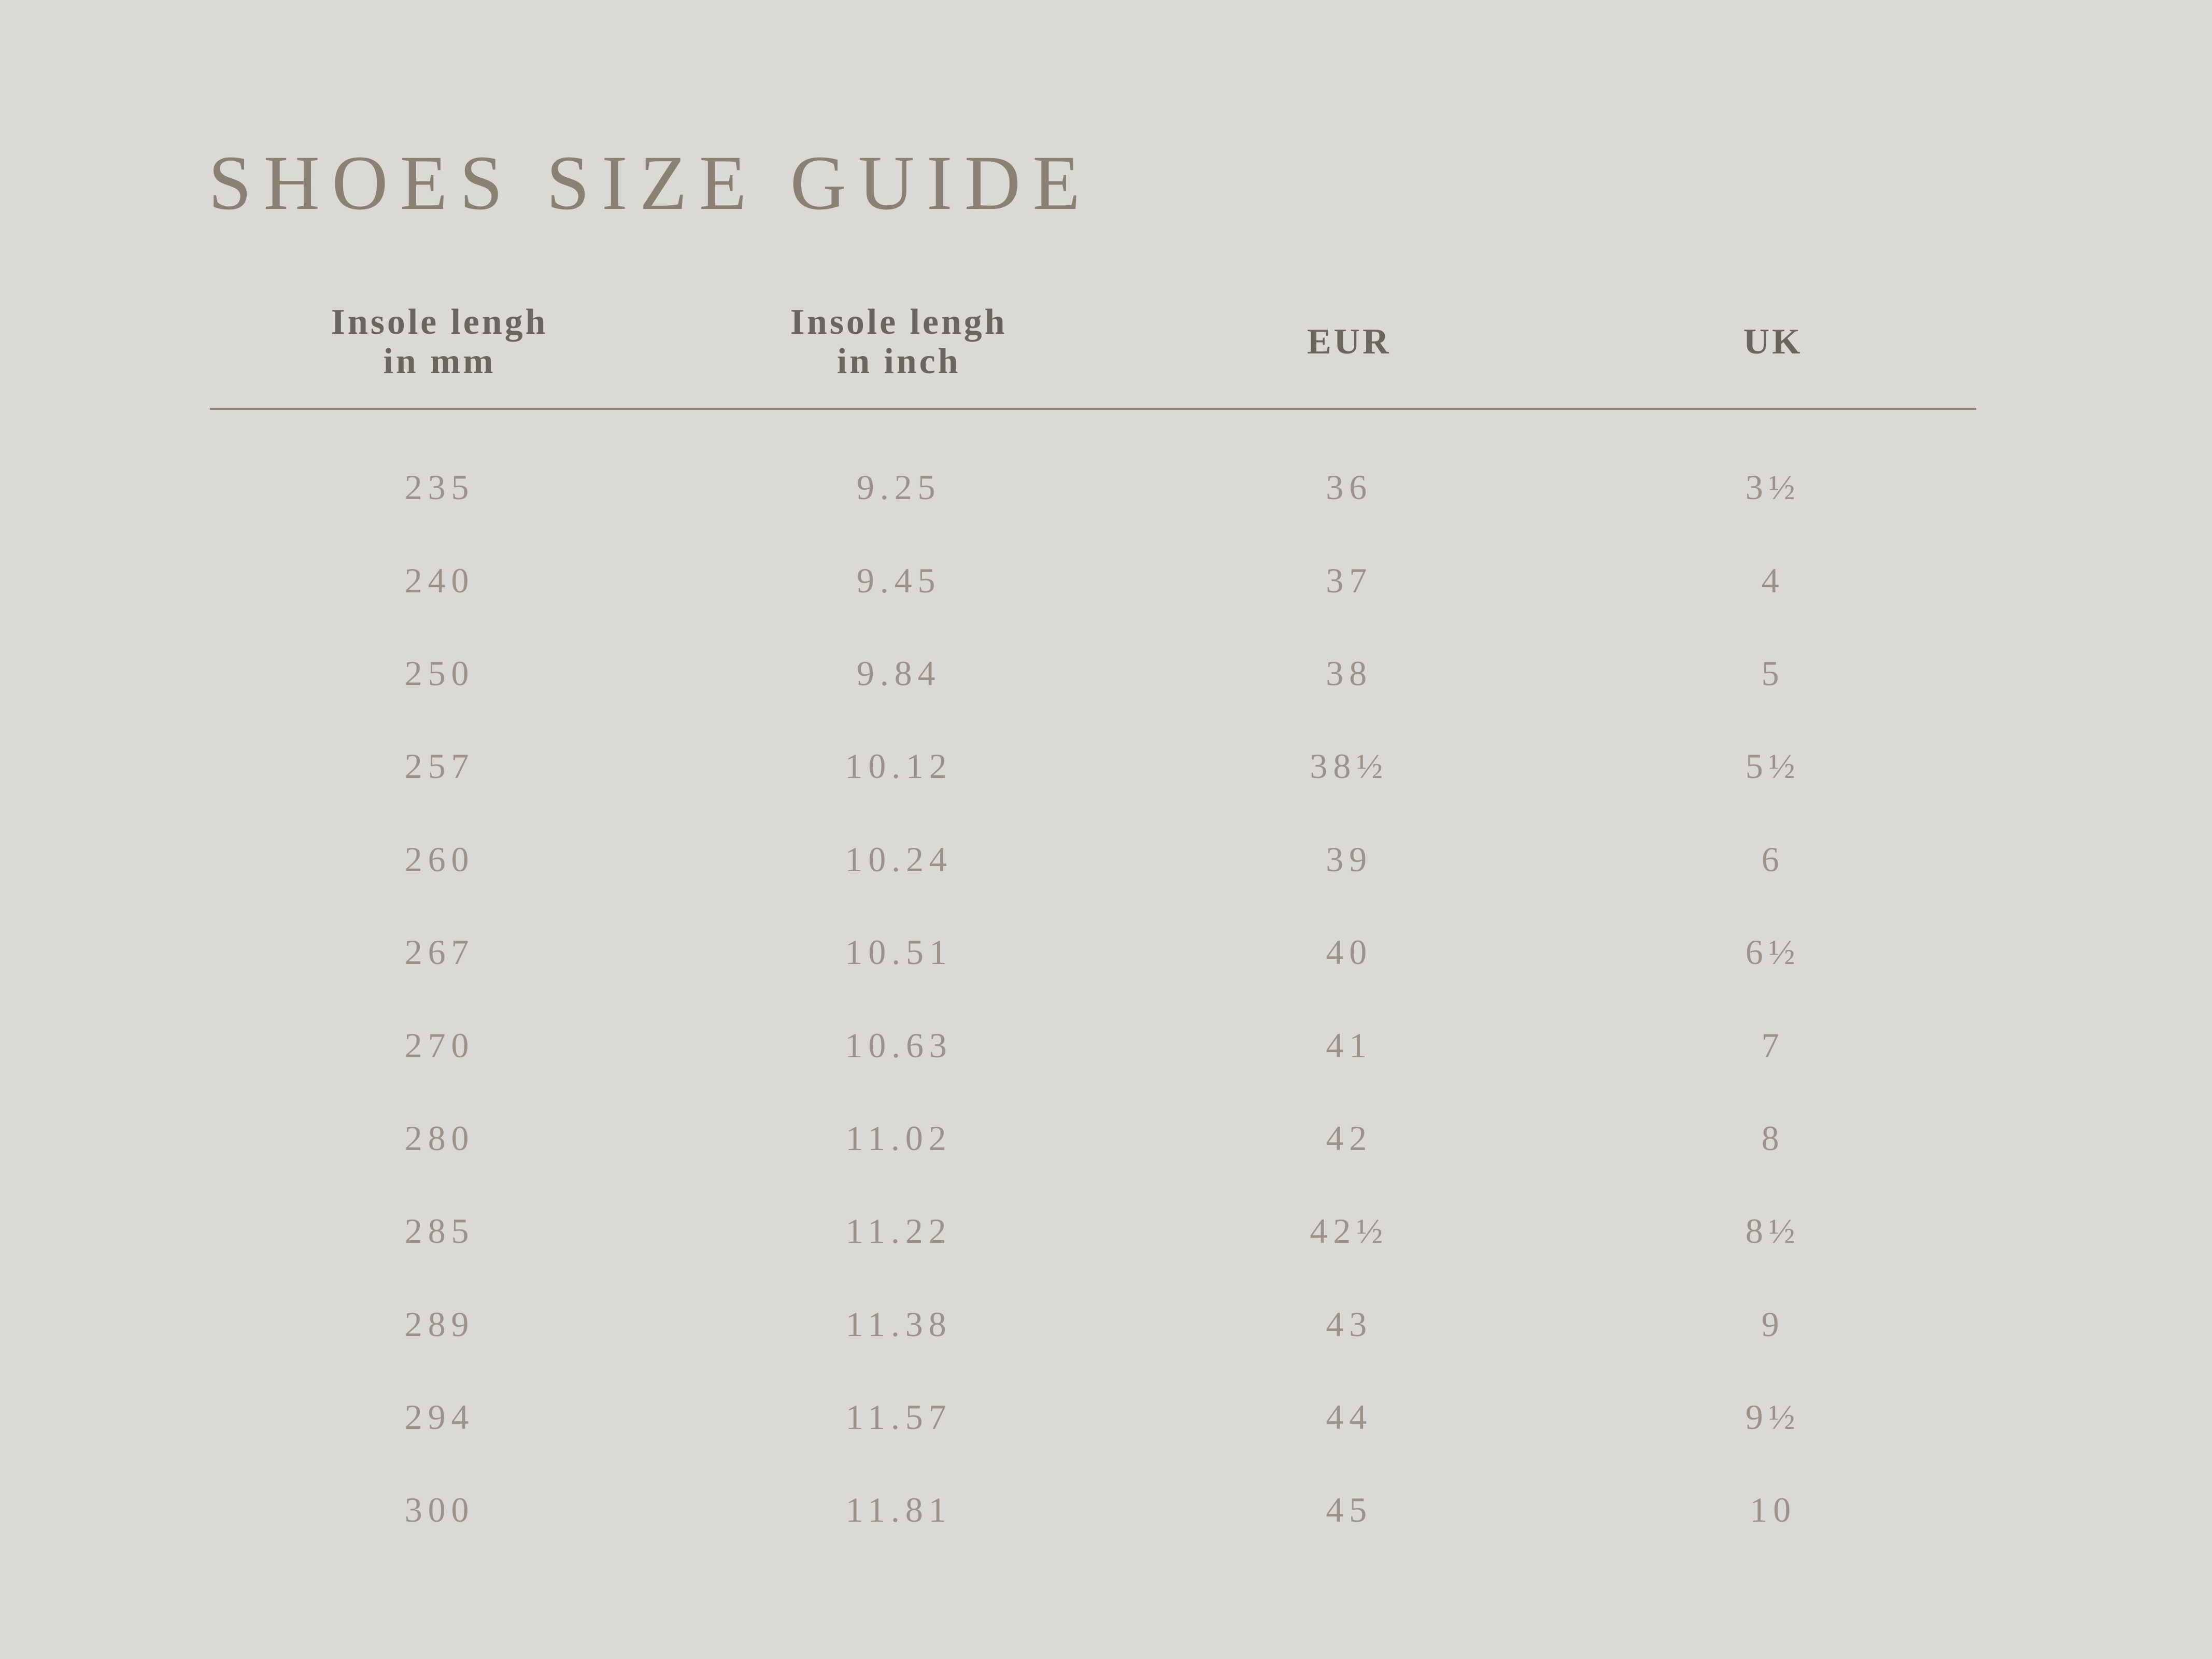  What do you see at coordinates (1773, 1324) in the screenshot?
I see `cell-uk: 9` at bounding box center [1773, 1324].